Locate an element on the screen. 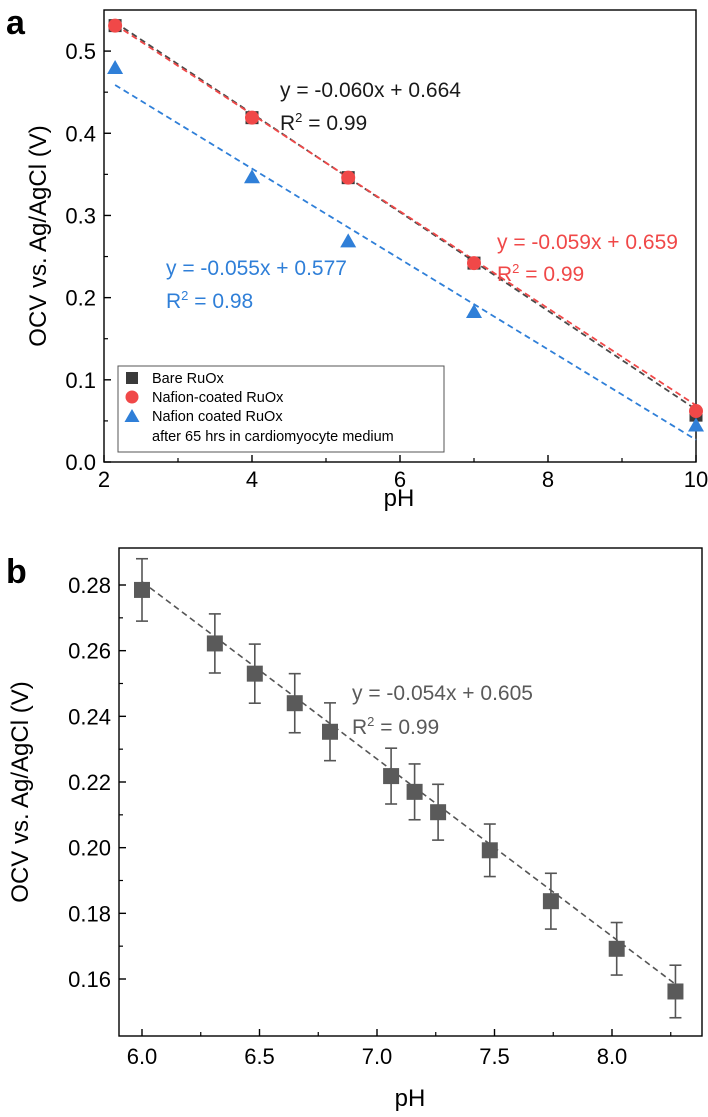  legend-triangle-marker is located at coordinates (132, 415).